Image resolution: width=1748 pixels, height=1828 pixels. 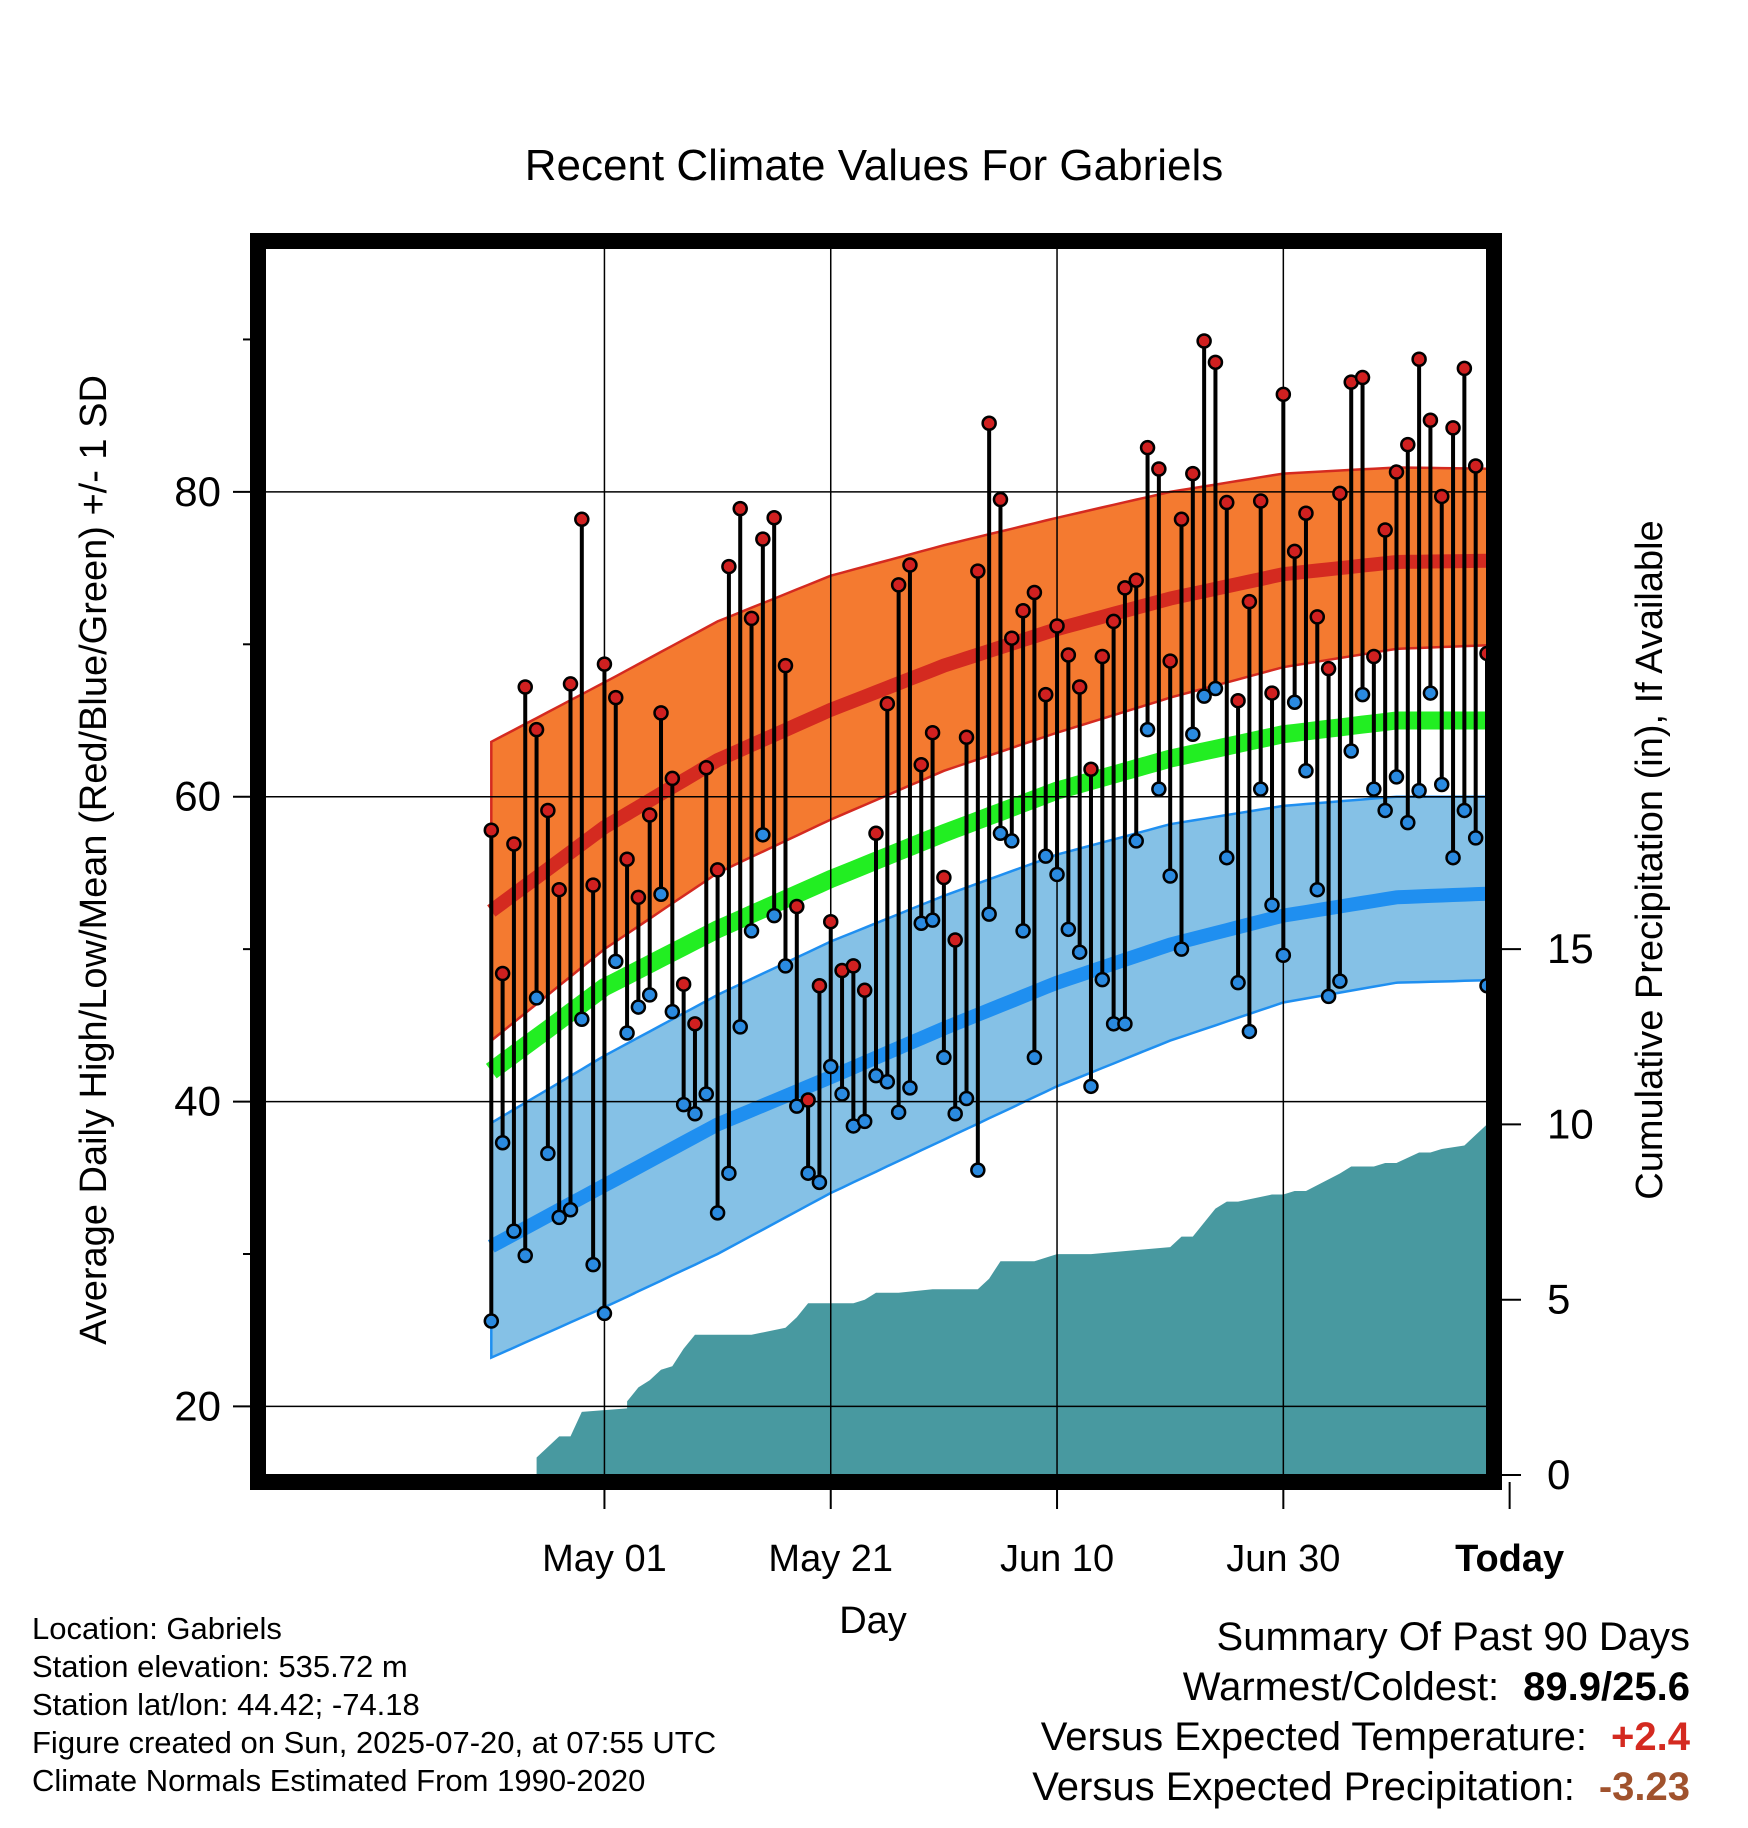 What do you see at coordinates (1283, 1559) in the screenshot?
I see `x-tick-label: Jun 30` at bounding box center [1283, 1559].